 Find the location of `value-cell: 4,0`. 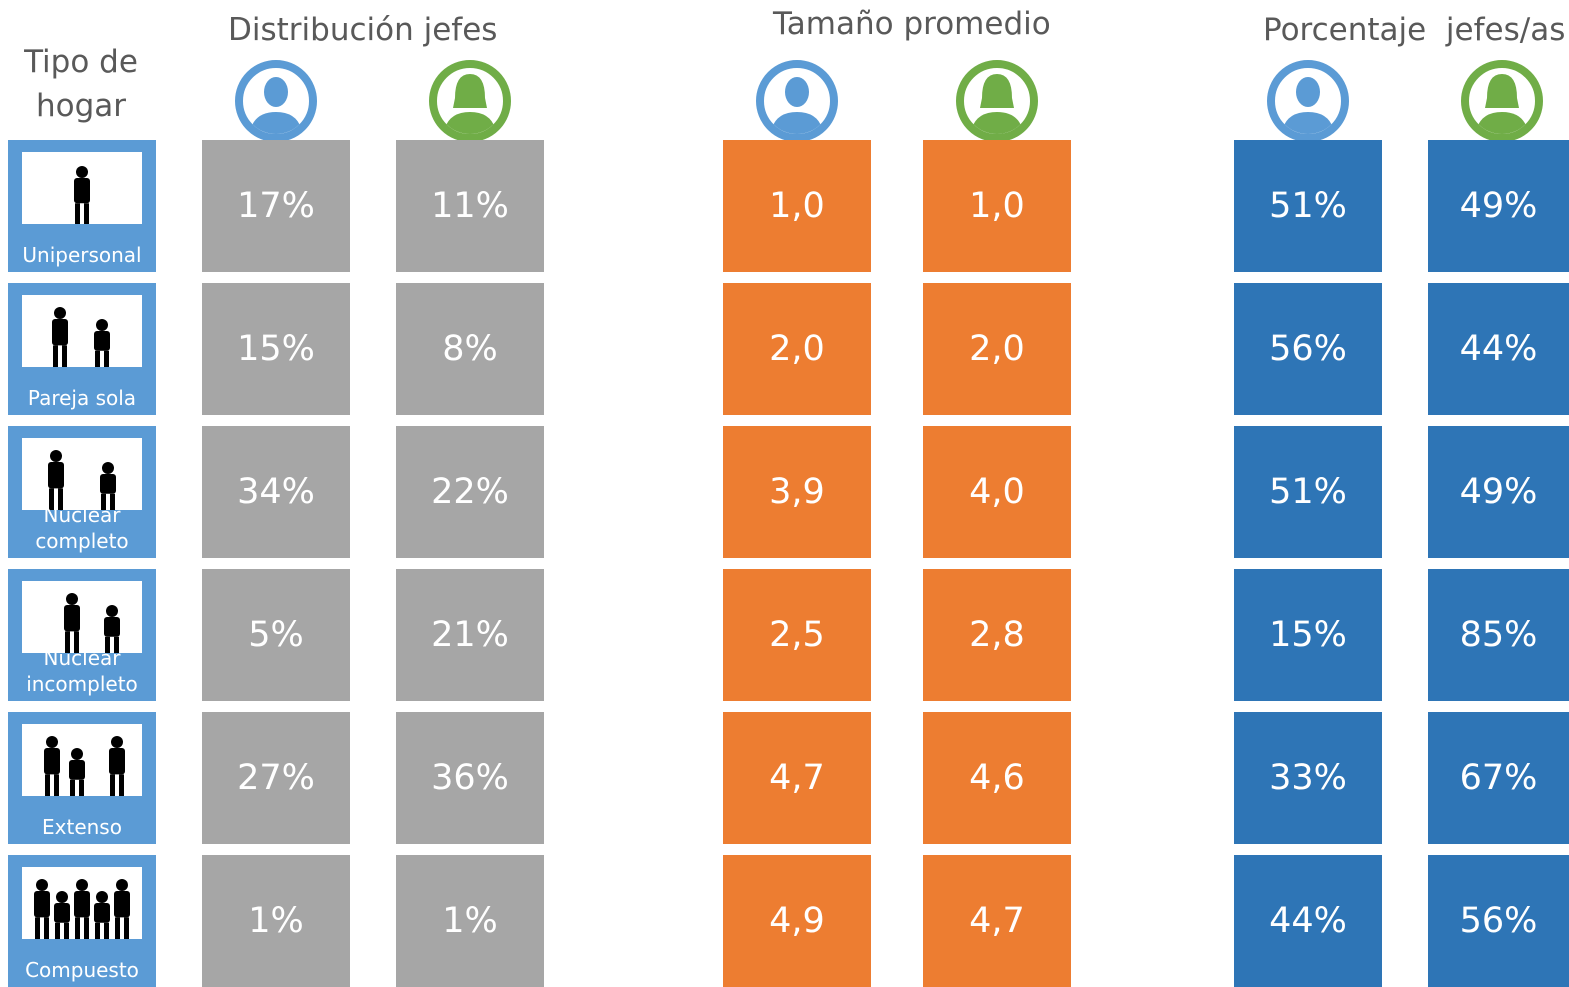

value-cell: 4,0 is located at coordinates (997, 492).